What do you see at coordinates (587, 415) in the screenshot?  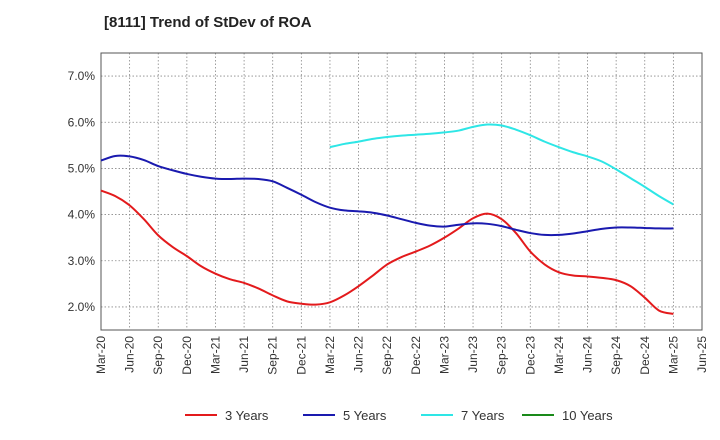 I see `legend-label: 10 Years` at bounding box center [587, 415].